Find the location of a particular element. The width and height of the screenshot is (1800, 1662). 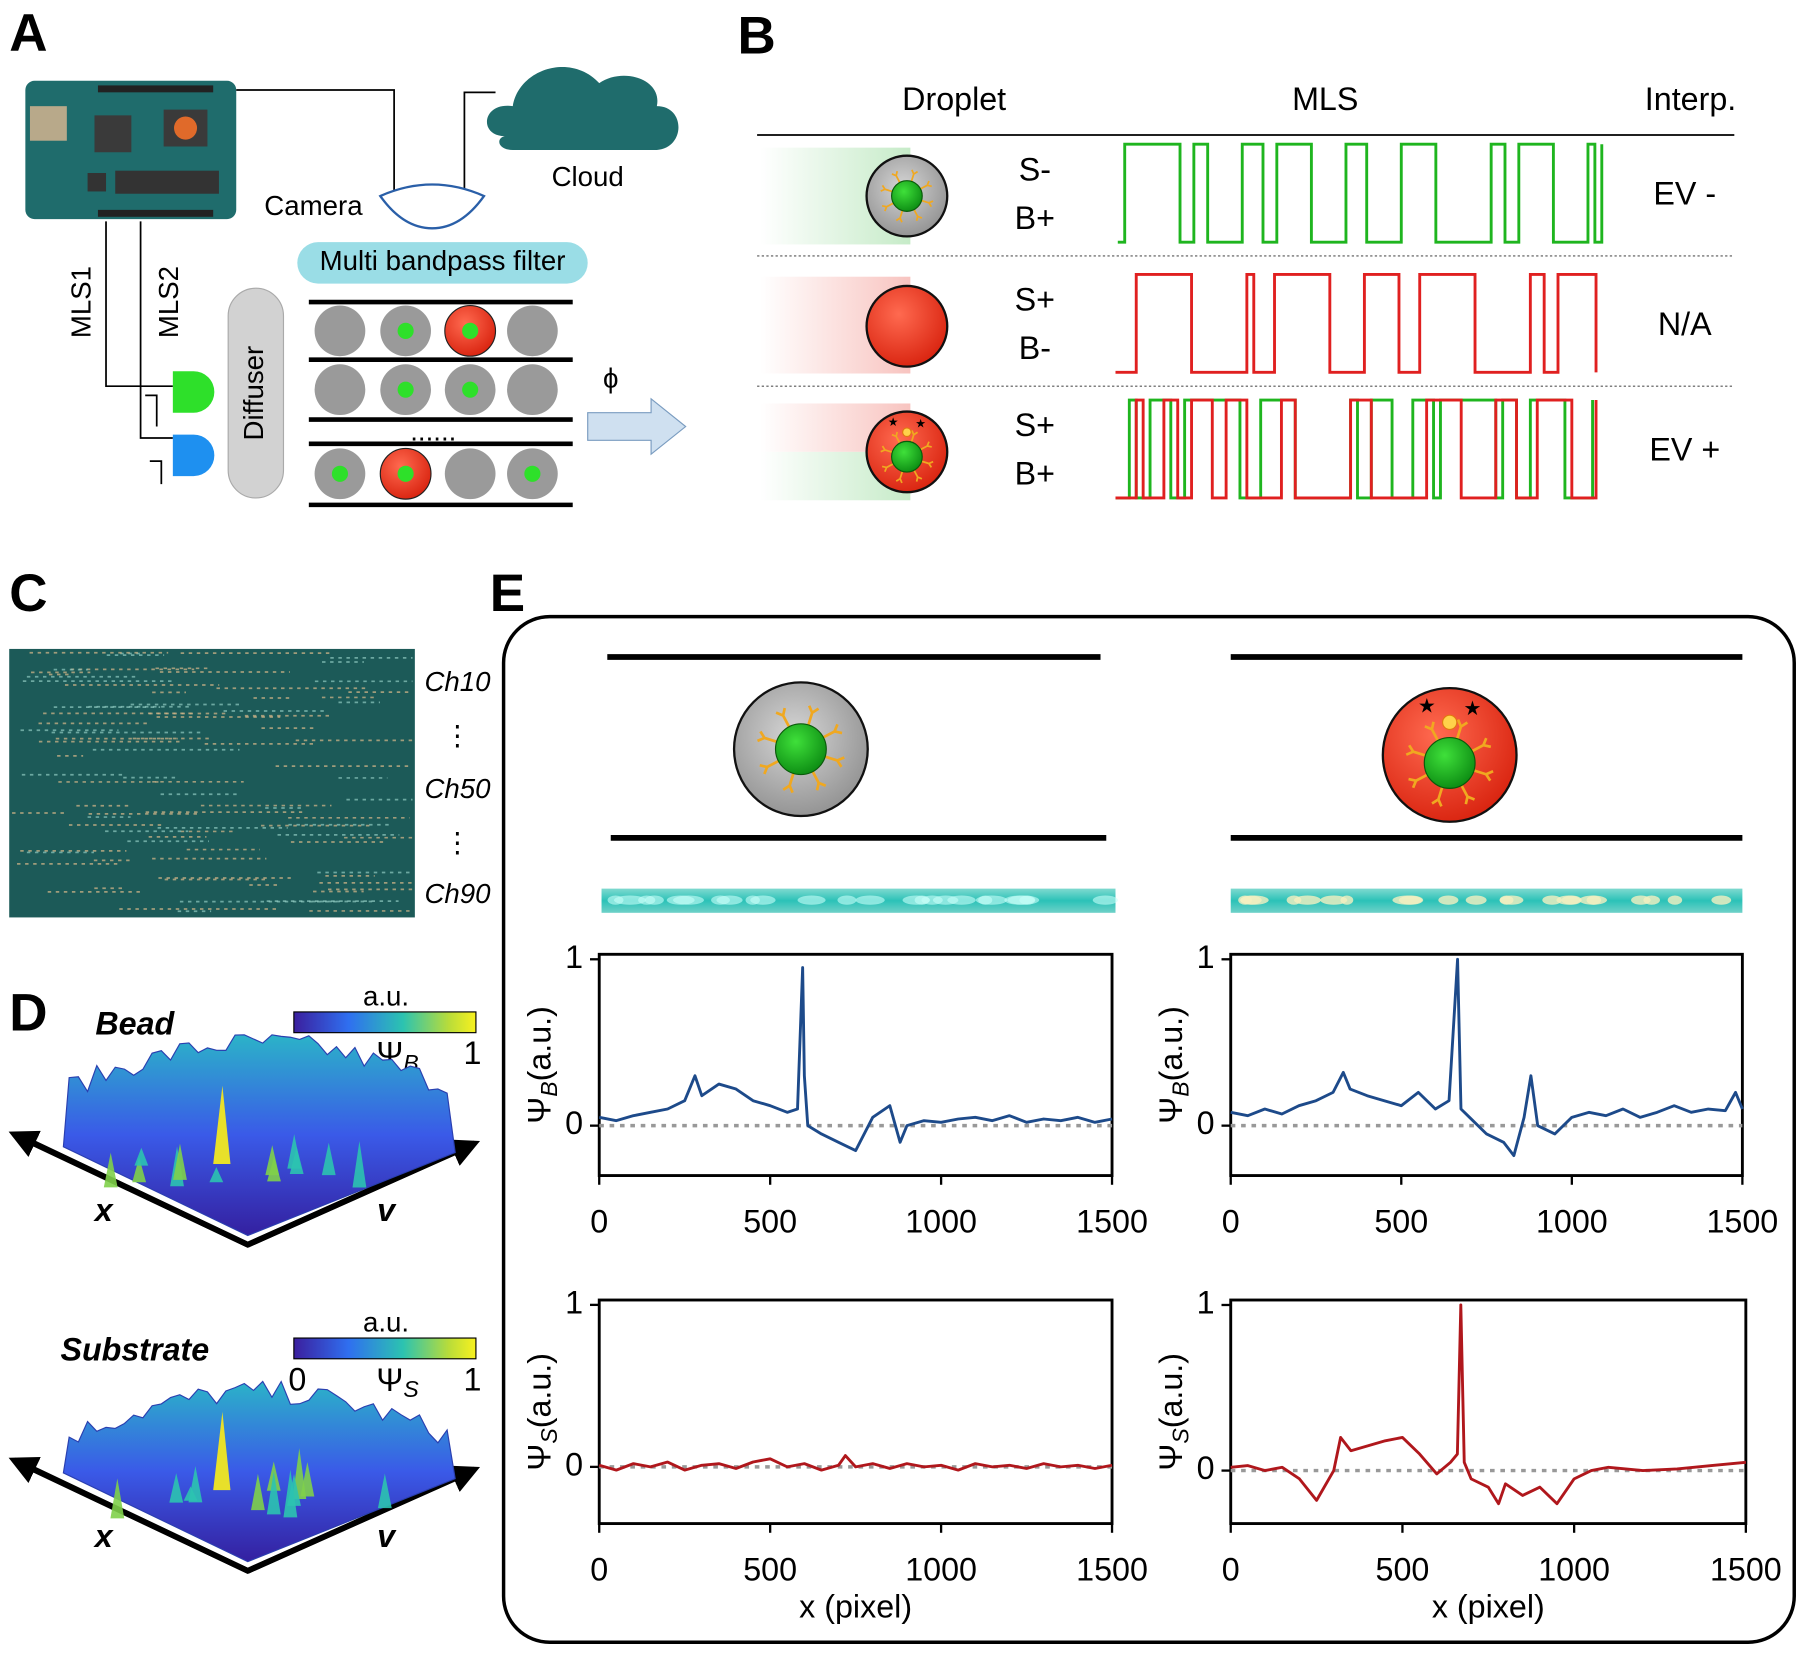

axis-arrow is located at coordinates (128, 1189).